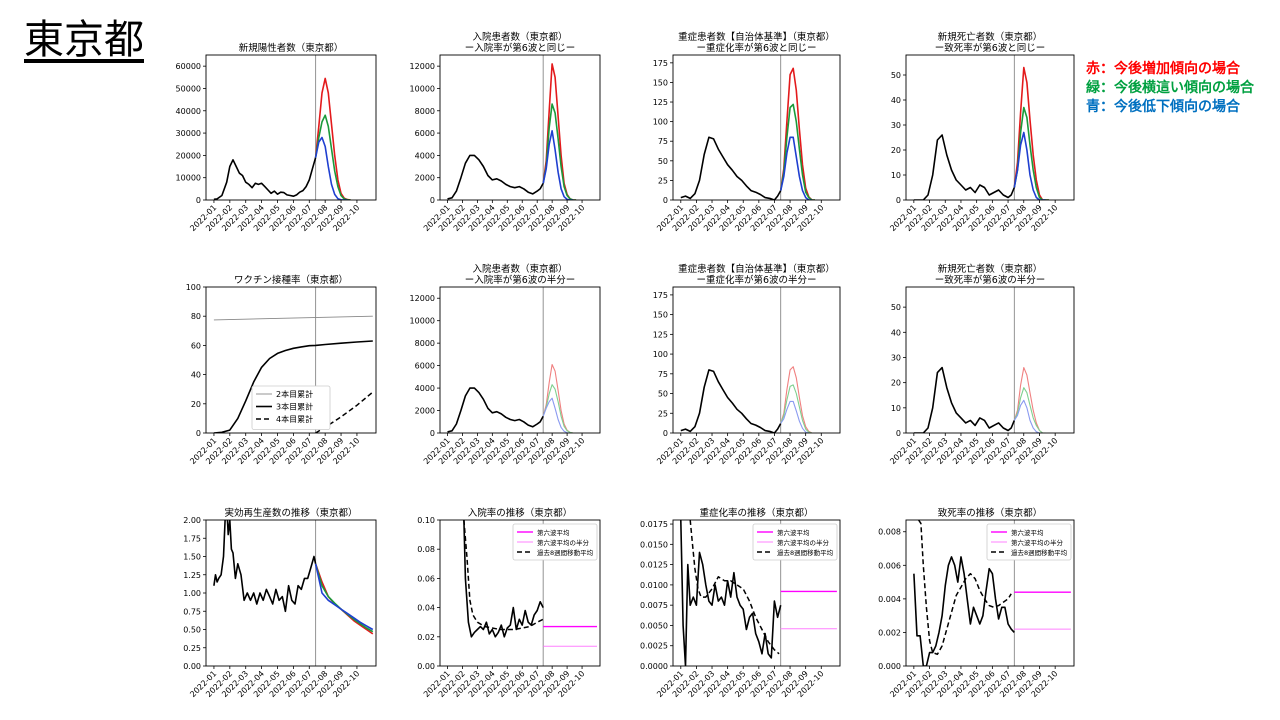  I want to click on series-line-gray, so click(293, 318).